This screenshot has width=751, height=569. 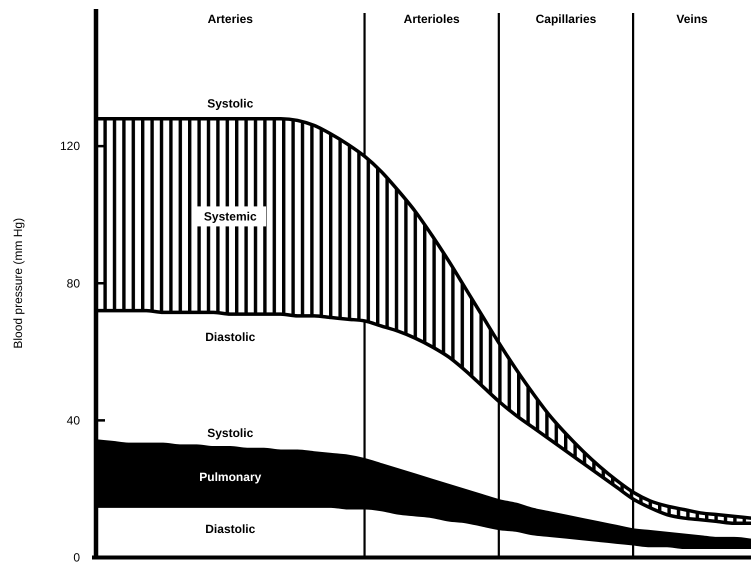 I want to click on annotation: Arterioles, so click(x=432, y=19).